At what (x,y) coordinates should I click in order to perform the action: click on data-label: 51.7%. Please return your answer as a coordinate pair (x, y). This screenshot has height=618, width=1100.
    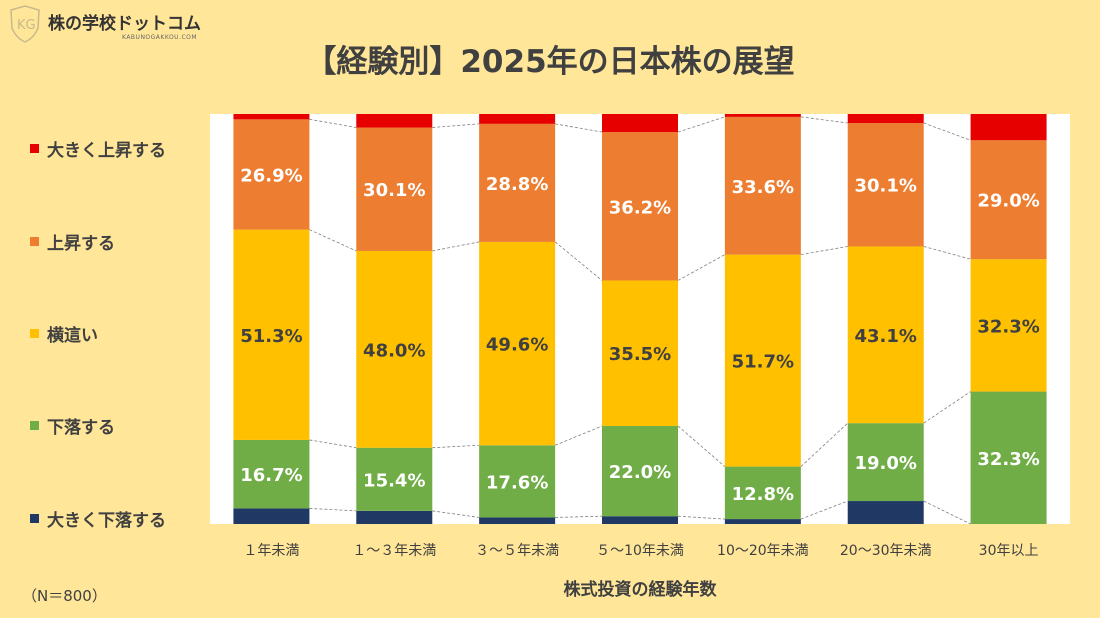
    Looking at the image, I should click on (763, 362).